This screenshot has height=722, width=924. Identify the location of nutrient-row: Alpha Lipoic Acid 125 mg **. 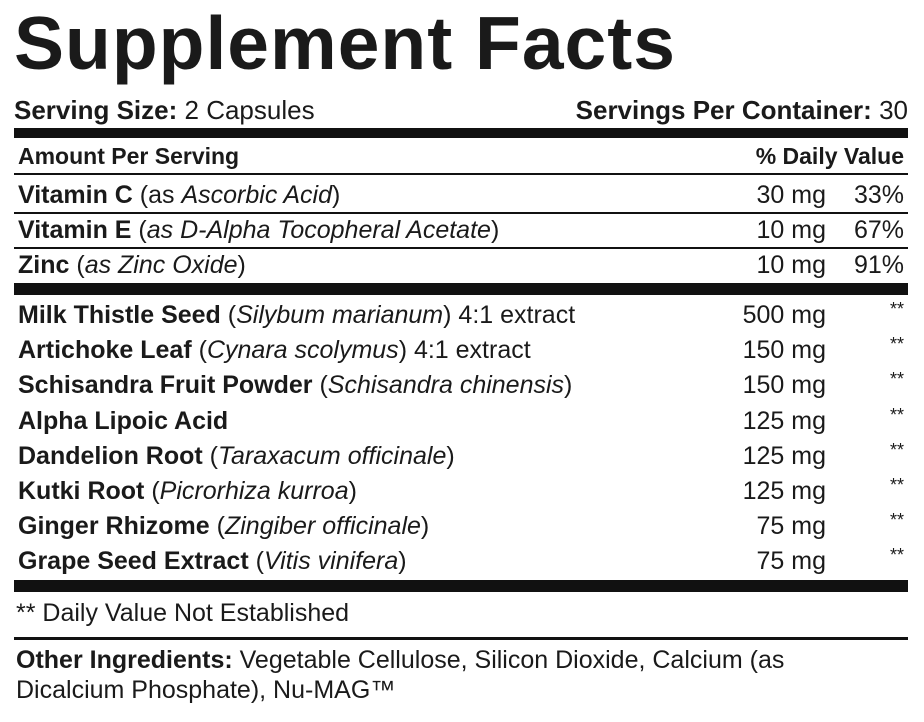
(461, 421).